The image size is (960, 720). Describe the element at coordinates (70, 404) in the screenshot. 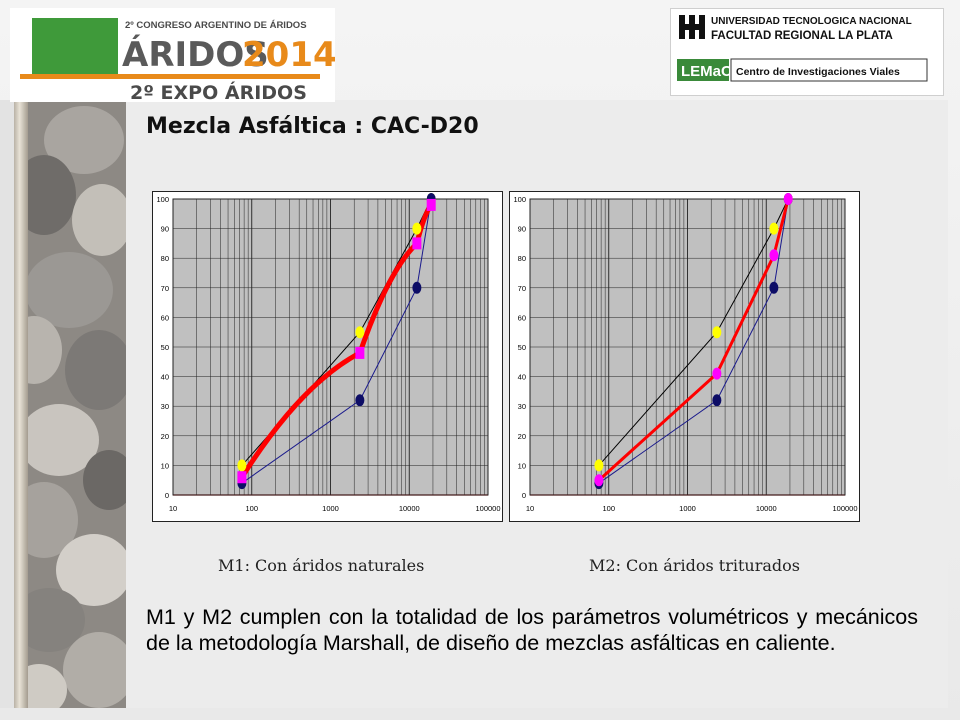

I see `stones-image` at that location.